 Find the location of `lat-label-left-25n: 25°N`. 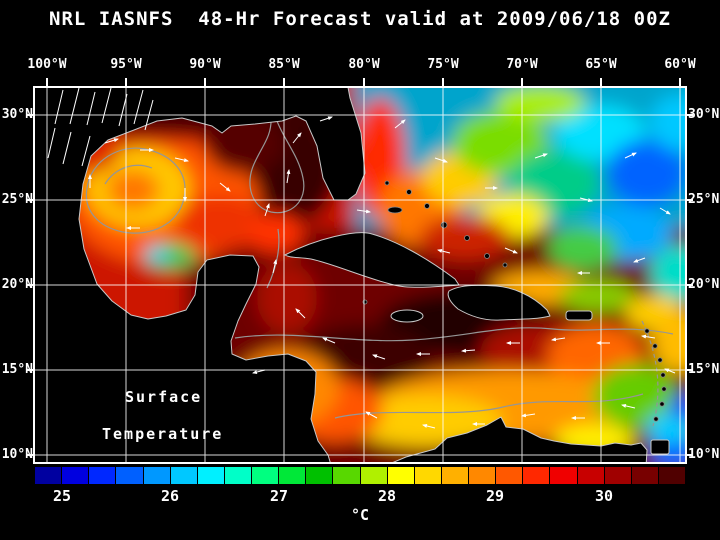

lat-label-left-25n: 25°N is located at coordinates (17, 199).